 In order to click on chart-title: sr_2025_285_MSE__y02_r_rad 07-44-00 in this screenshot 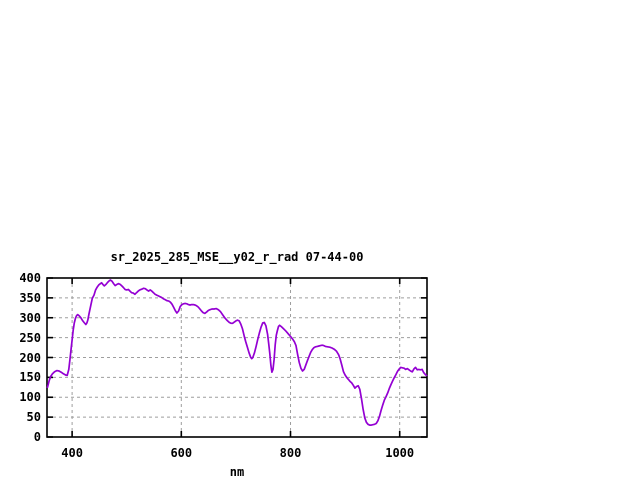, I will do `click(237, 257)`.